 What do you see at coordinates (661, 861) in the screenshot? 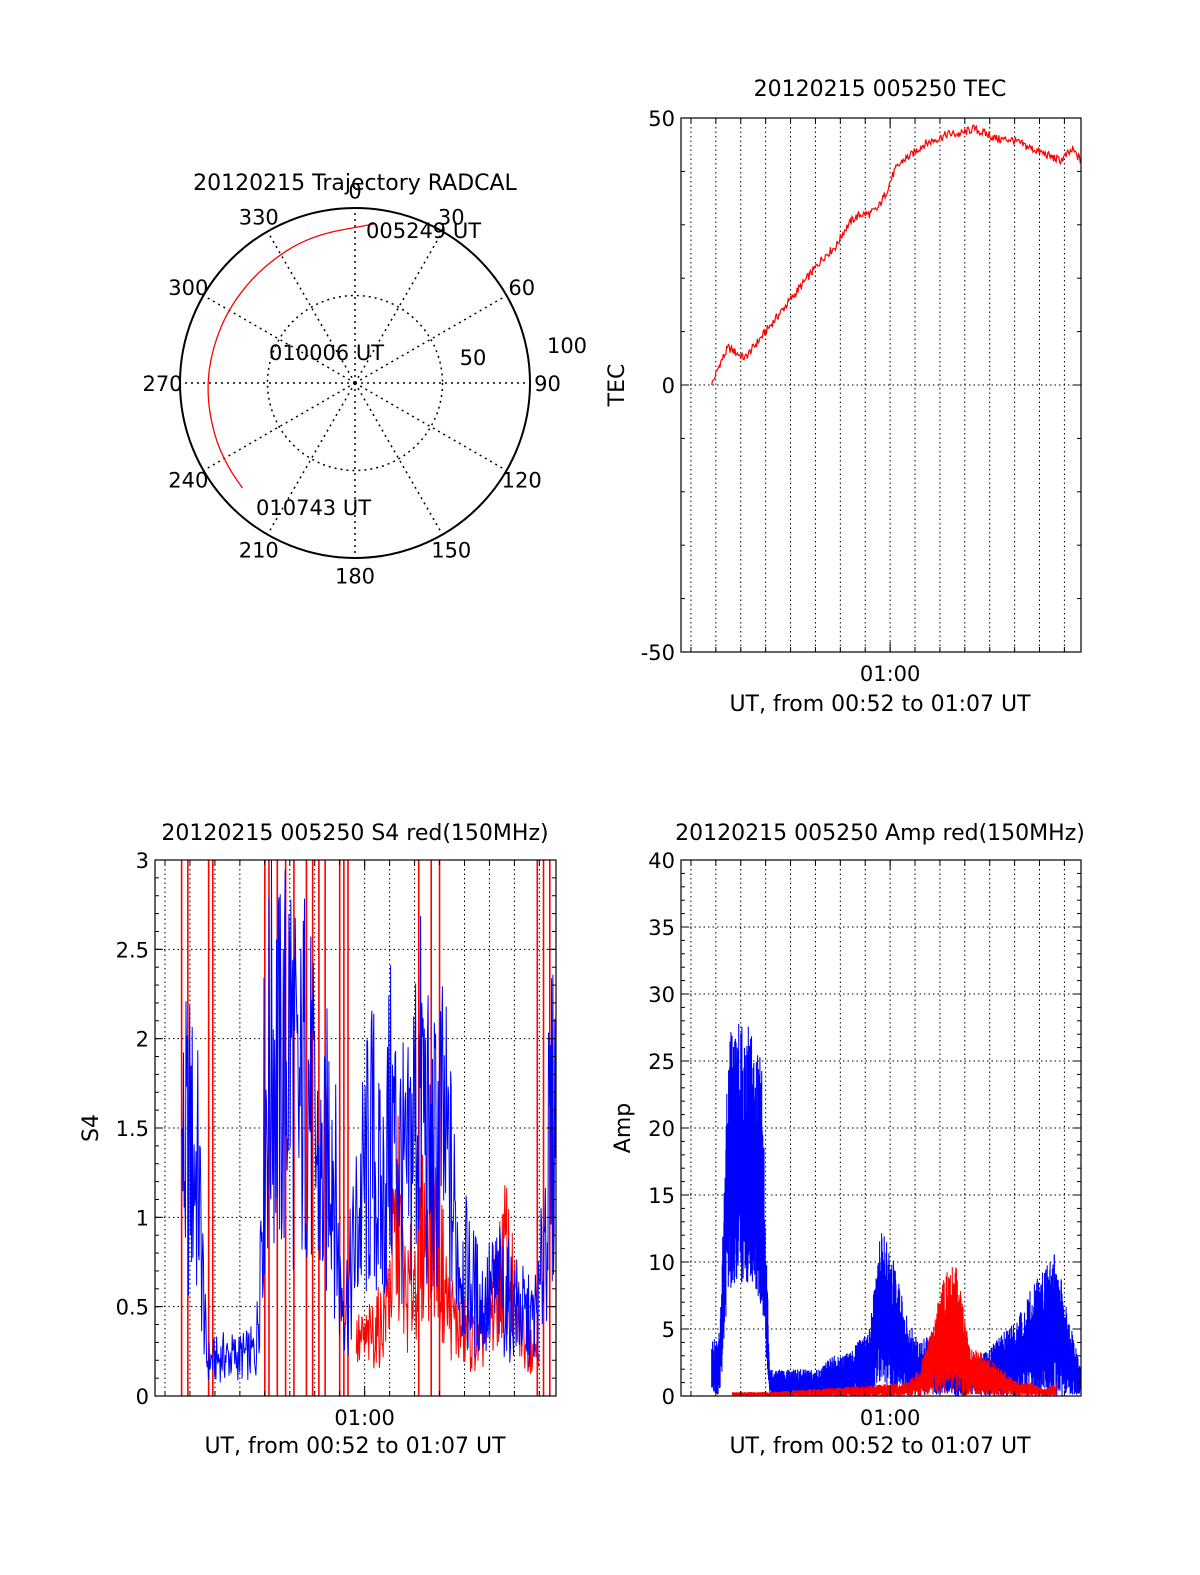
I see `amp-ytick-label: 40` at bounding box center [661, 861].